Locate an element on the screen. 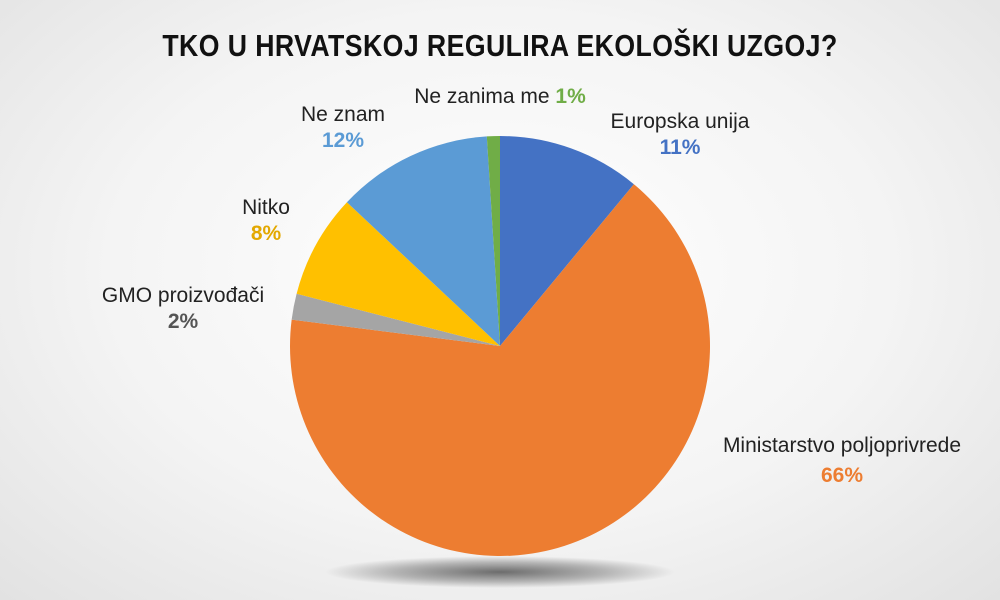 Image resolution: width=1000 pixels, height=600 pixels. label-value-ministarstvo-poljoprivrede: 66% is located at coordinates (842, 475).